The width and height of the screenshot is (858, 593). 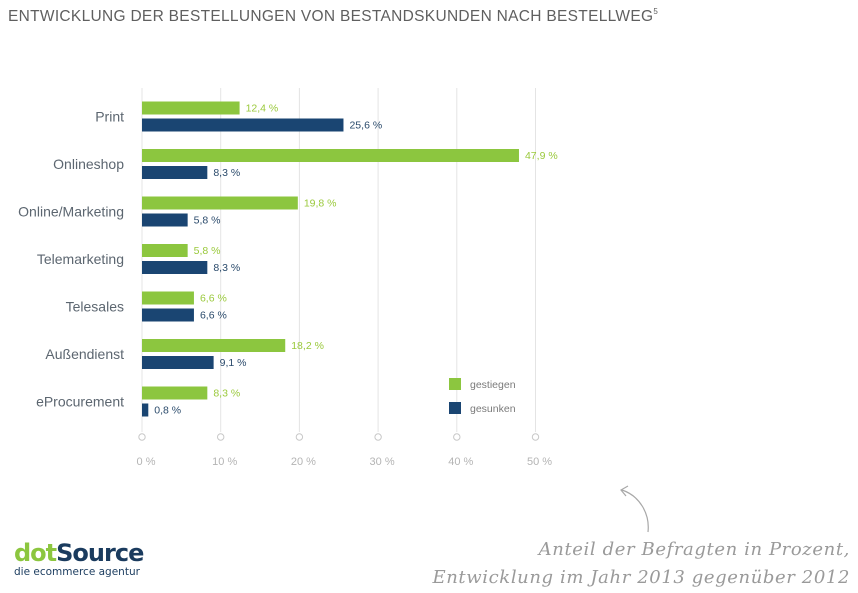 I want to click on logo-tagline: die ecommerce agentur, so click(x=77, y=572).